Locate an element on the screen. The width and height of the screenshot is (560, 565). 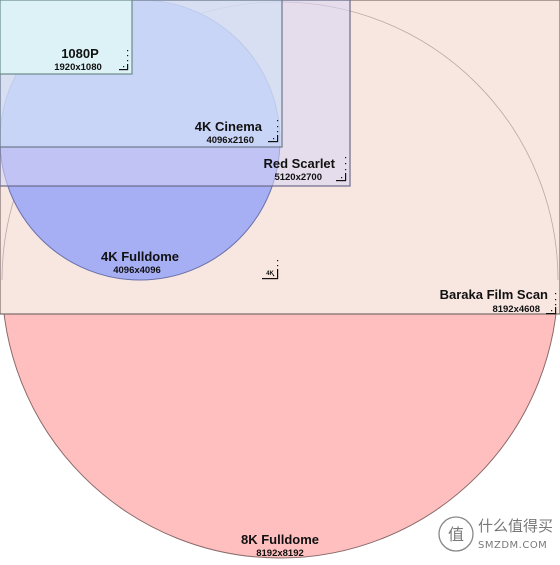
watermark-logo-icon is located at coordinates (456, 534).